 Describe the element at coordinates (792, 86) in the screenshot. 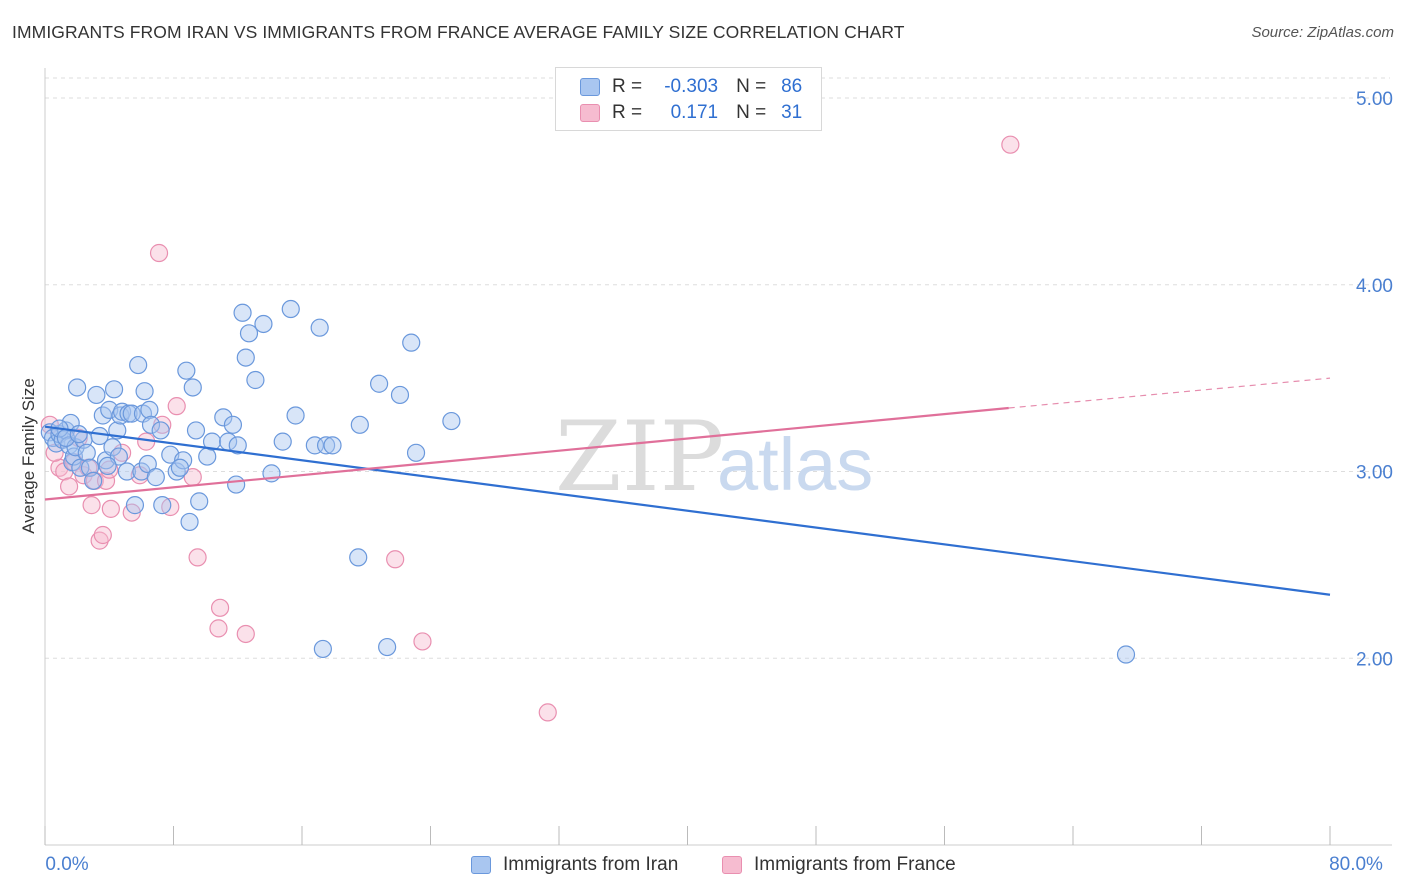

I see `legend-n-value-iran: 86` at that location.